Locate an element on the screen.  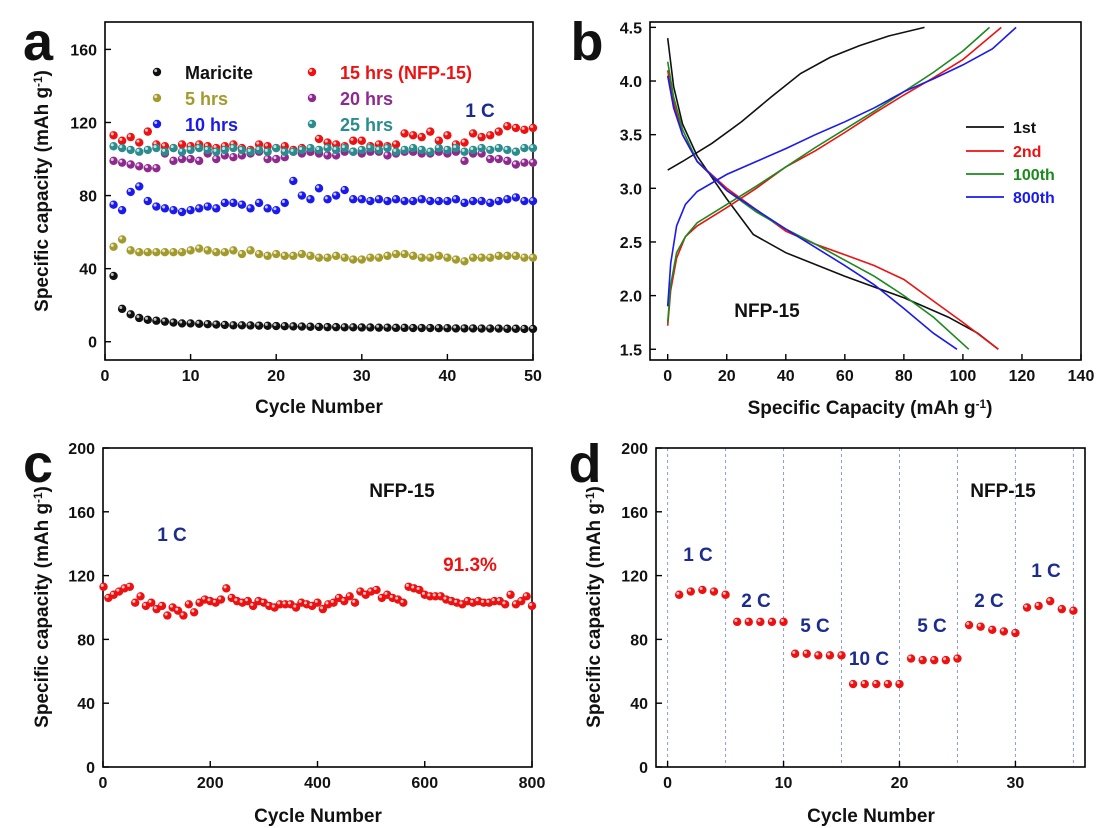
panel-a-legend-marker-highlight is located at coordinates (311, 71).